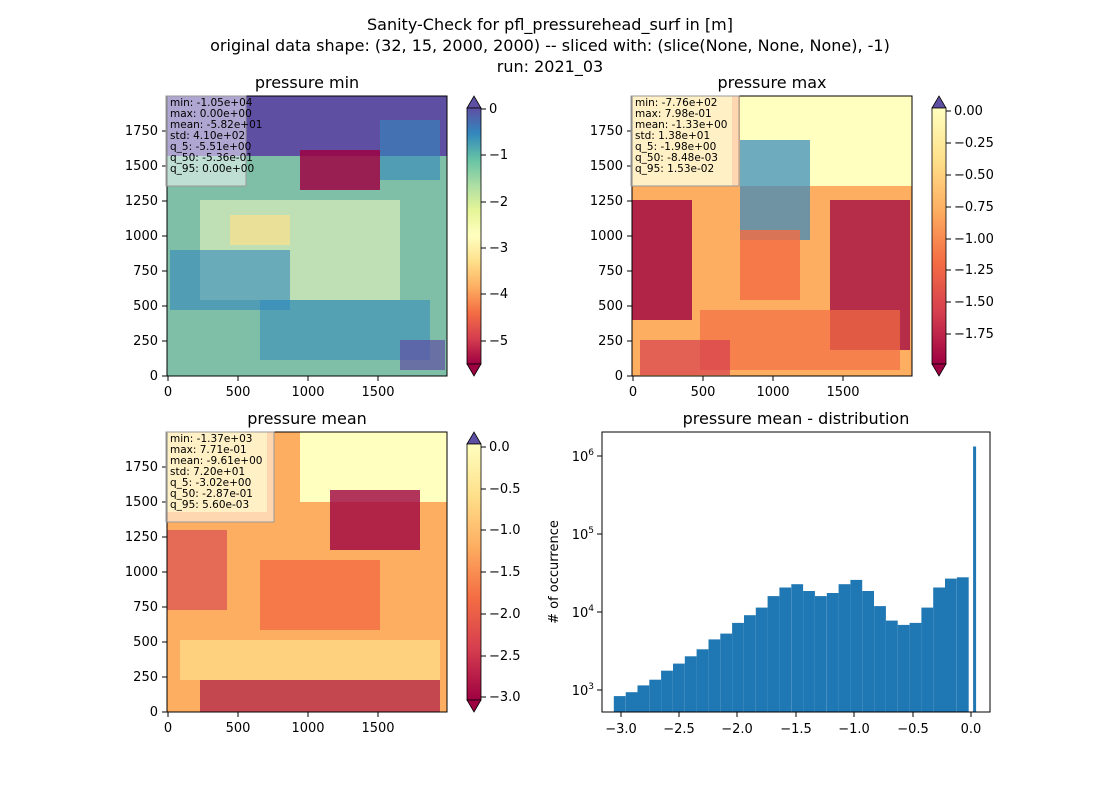  What do you see at coordinates (793, 724) in the screenshot?
I see `histogram-x-axis: −3.0 −2.5 −2.0 −1.5 −1.0 −0.5 0.0` at bounding box center [793, 724].